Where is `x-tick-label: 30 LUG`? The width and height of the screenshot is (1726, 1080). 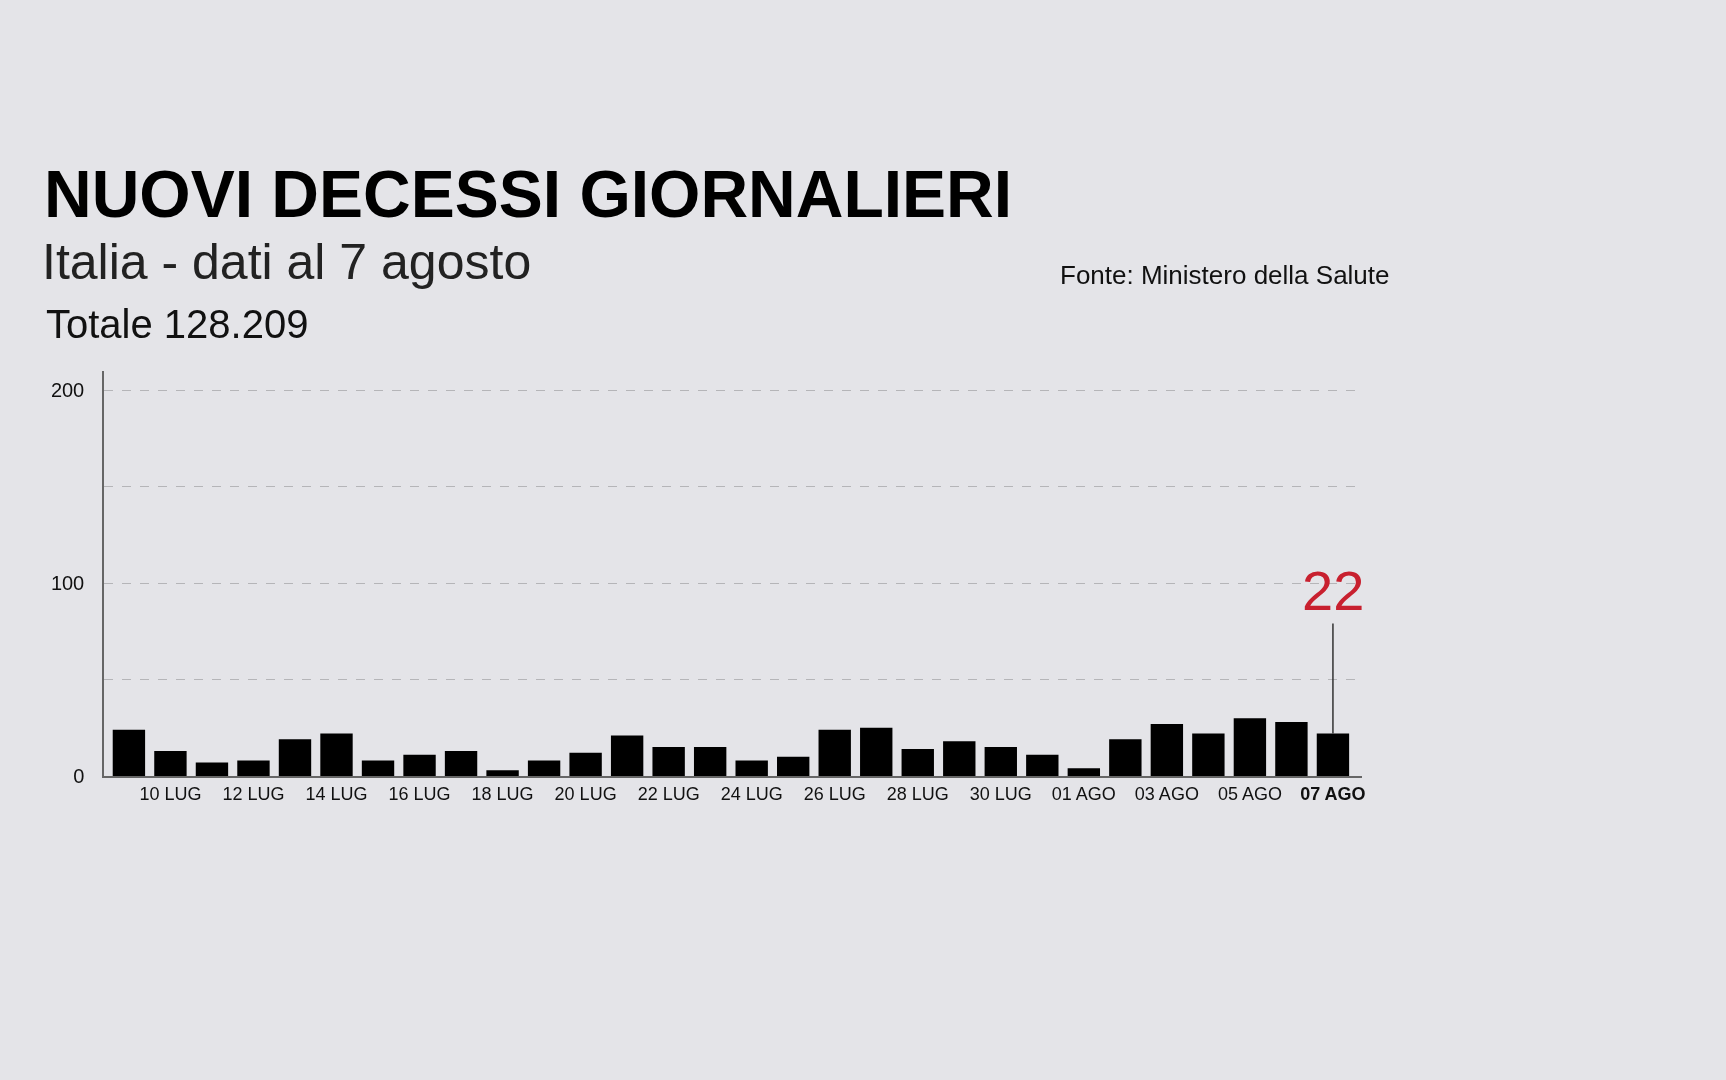
x-tick-label: 30 LUG is located at coordinates (1000, 793).